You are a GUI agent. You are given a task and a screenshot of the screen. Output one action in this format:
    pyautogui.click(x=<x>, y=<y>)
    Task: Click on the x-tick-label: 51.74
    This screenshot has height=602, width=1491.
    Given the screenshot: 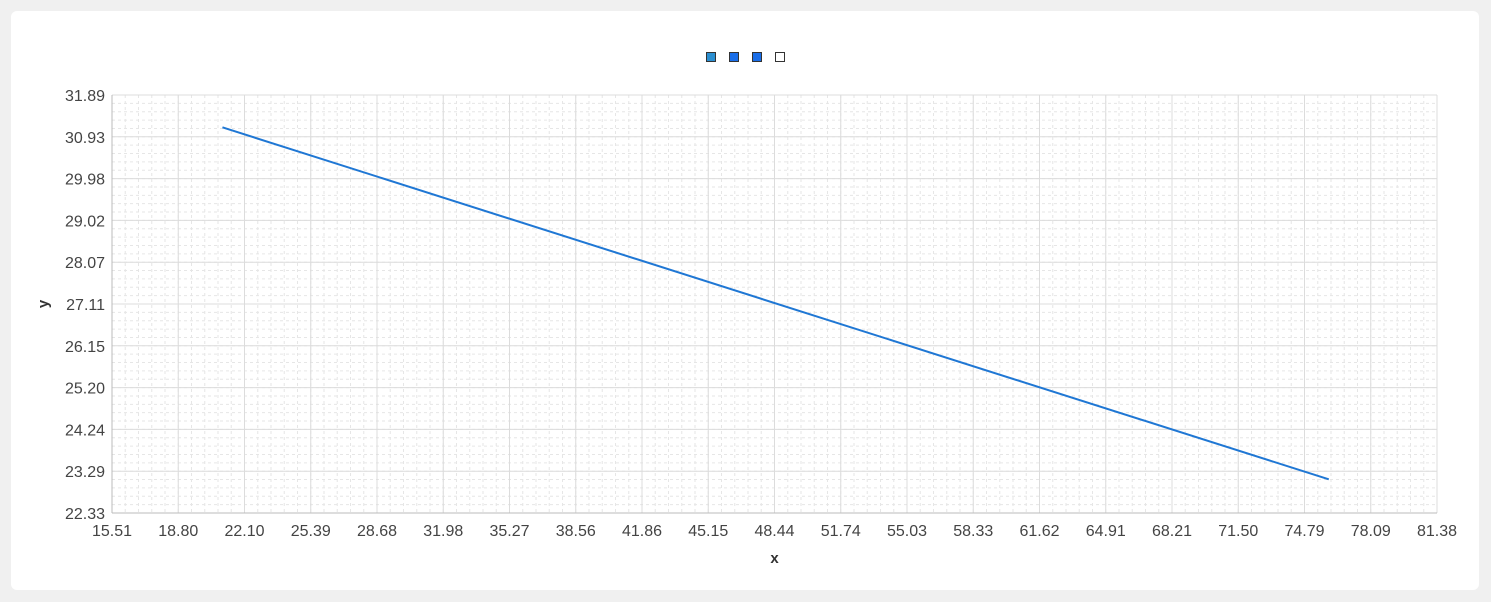 What is the action you would take?
    pyautogui.click(x=841, y=531)
    